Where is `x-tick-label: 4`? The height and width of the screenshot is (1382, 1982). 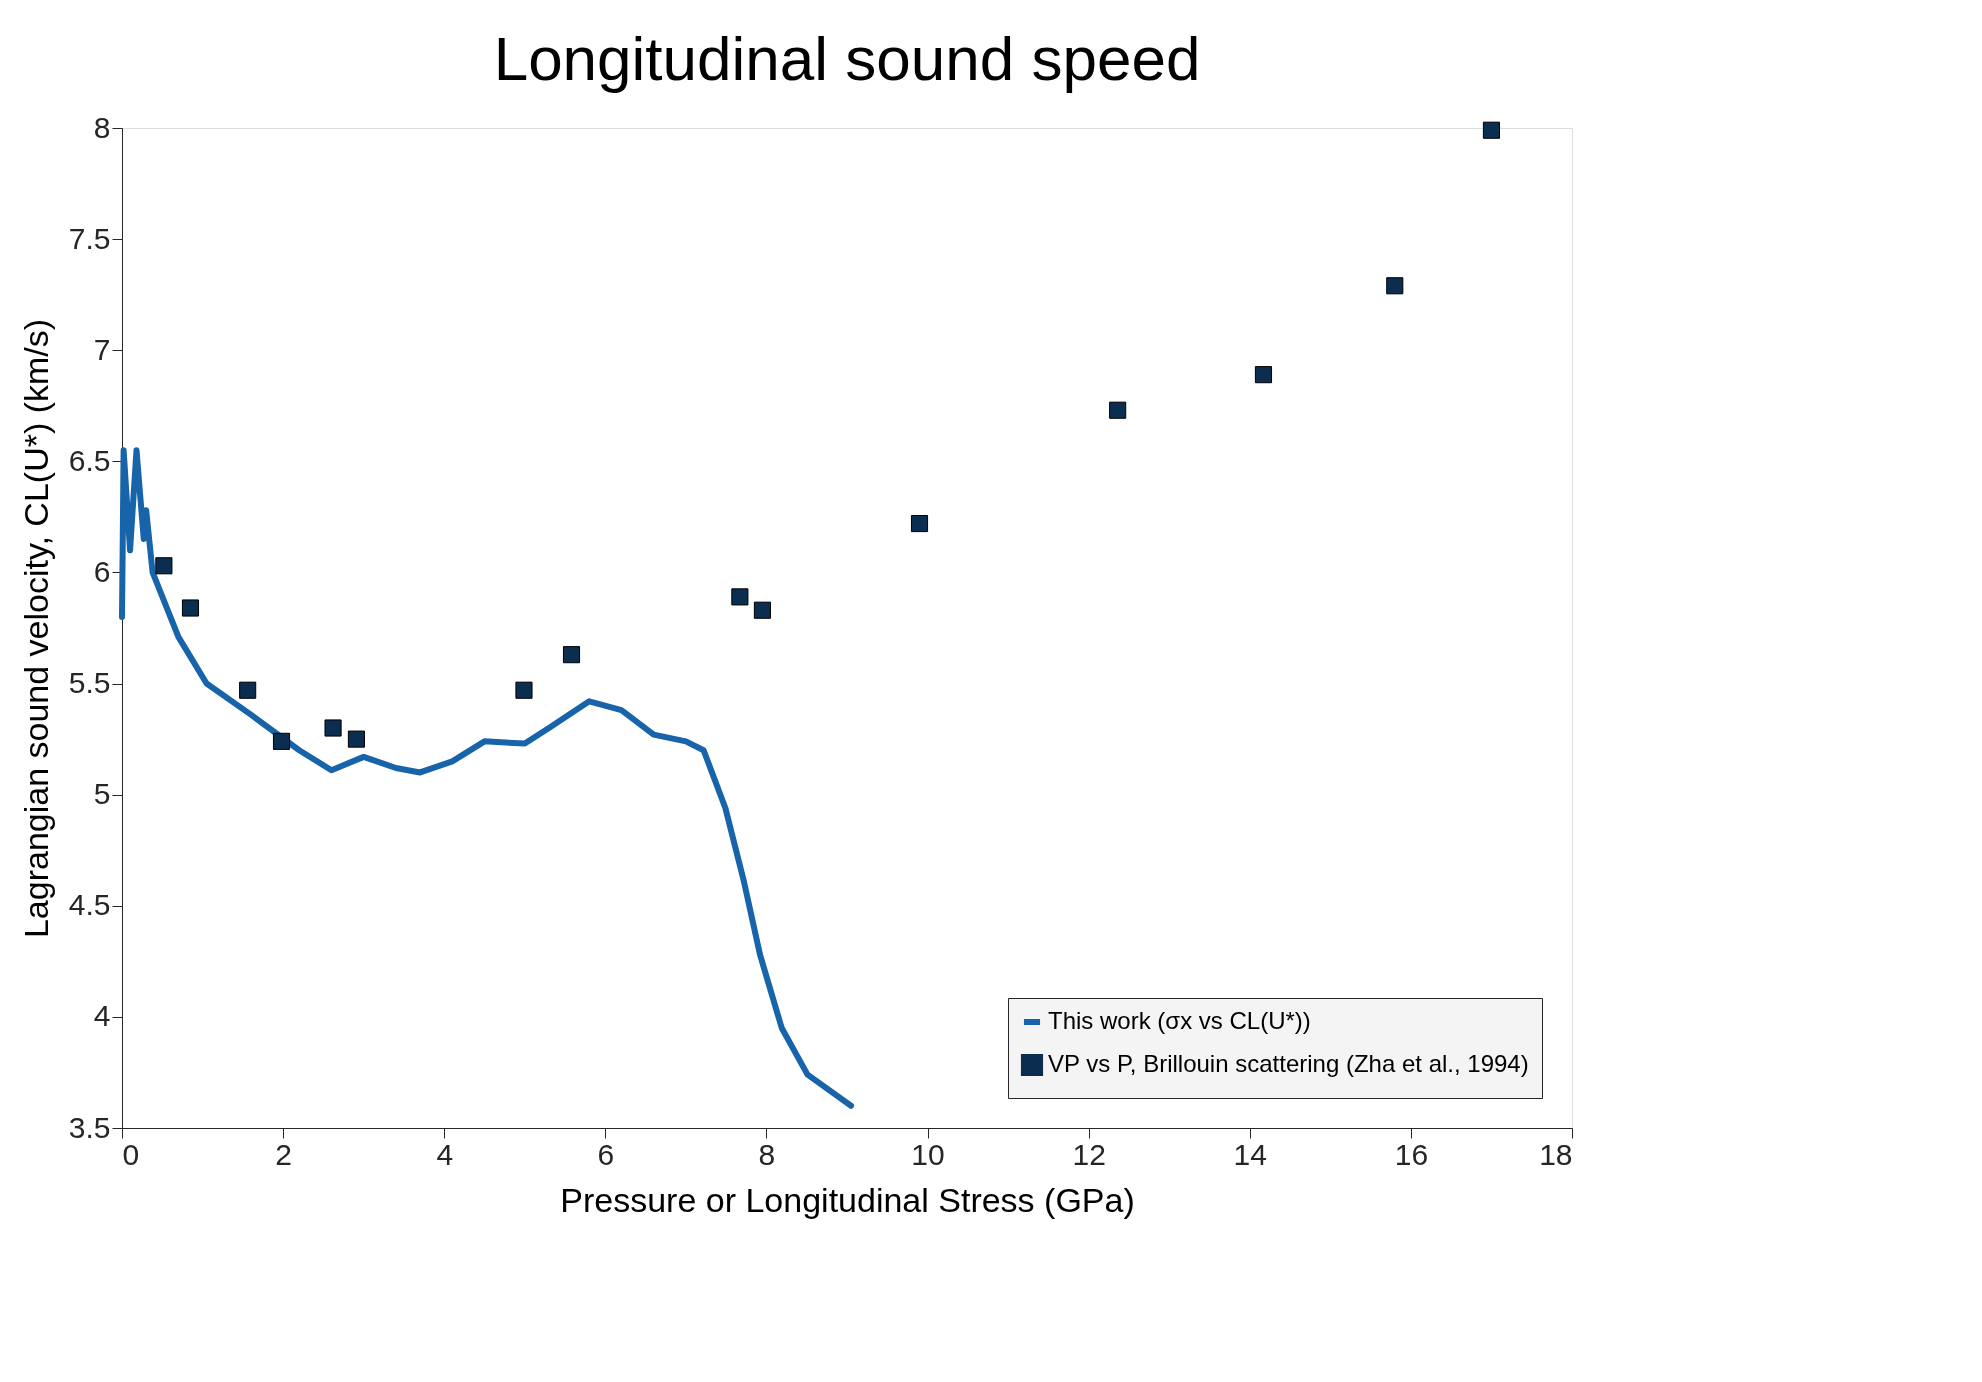
x-tick-label: 4 is located at coordinates (445, 1154).